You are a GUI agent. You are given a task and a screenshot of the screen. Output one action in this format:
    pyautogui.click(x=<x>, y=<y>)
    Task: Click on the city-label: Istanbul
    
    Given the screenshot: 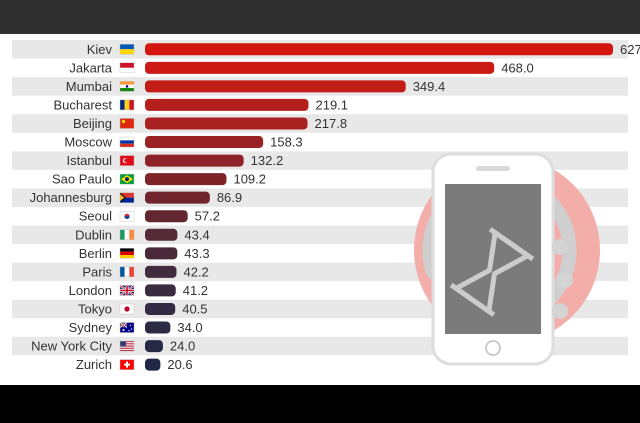 What is the action you would take?
    pyautogui.click(x=89, y=160)
    